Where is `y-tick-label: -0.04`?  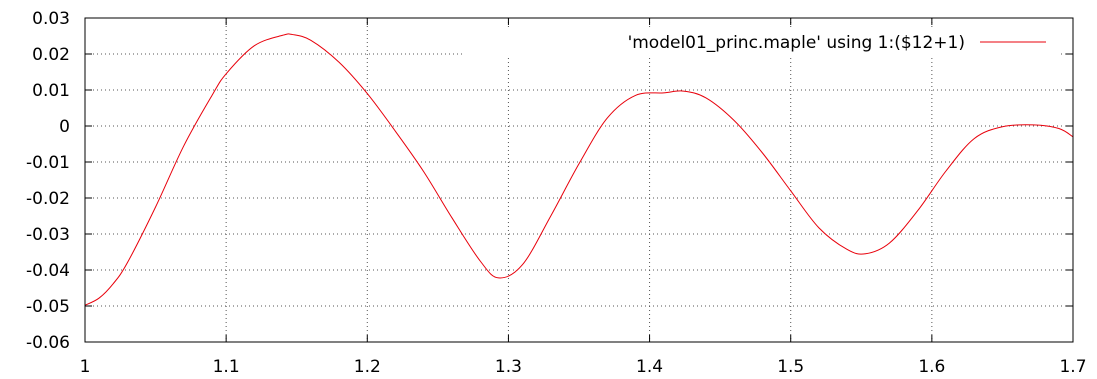
y-tick-label: -0.04 is located at coordinates (48, 271).